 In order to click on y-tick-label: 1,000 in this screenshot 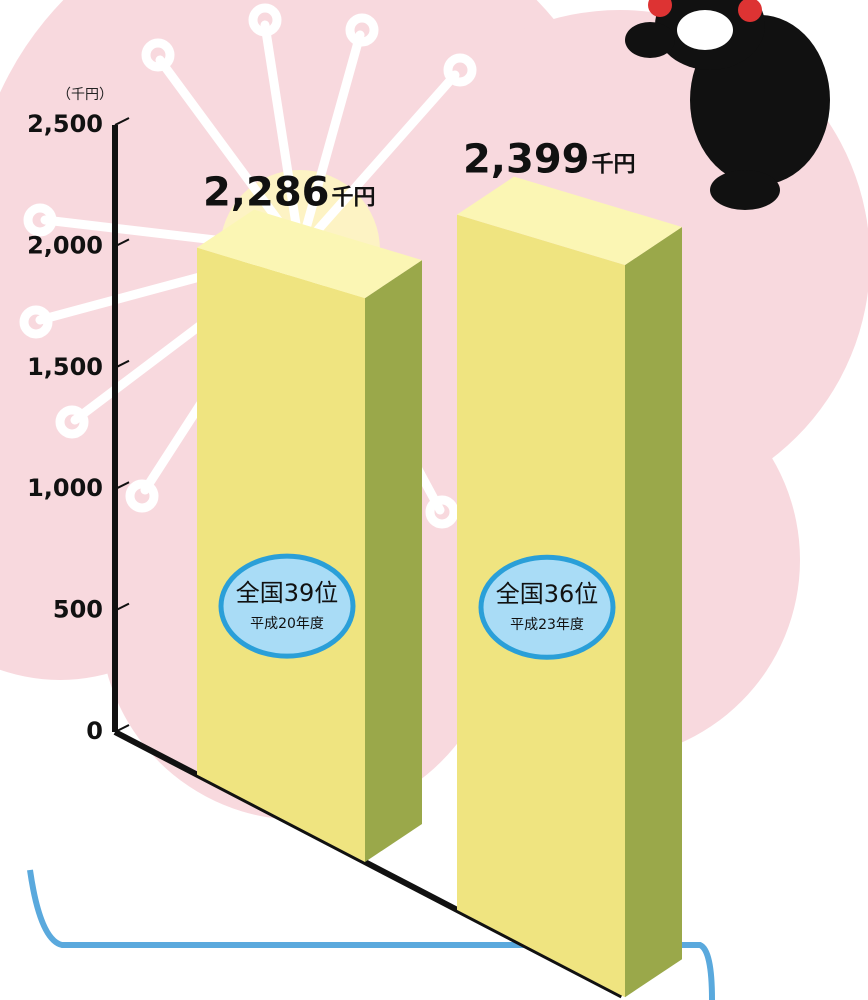, I will do `click(65, 488)`.